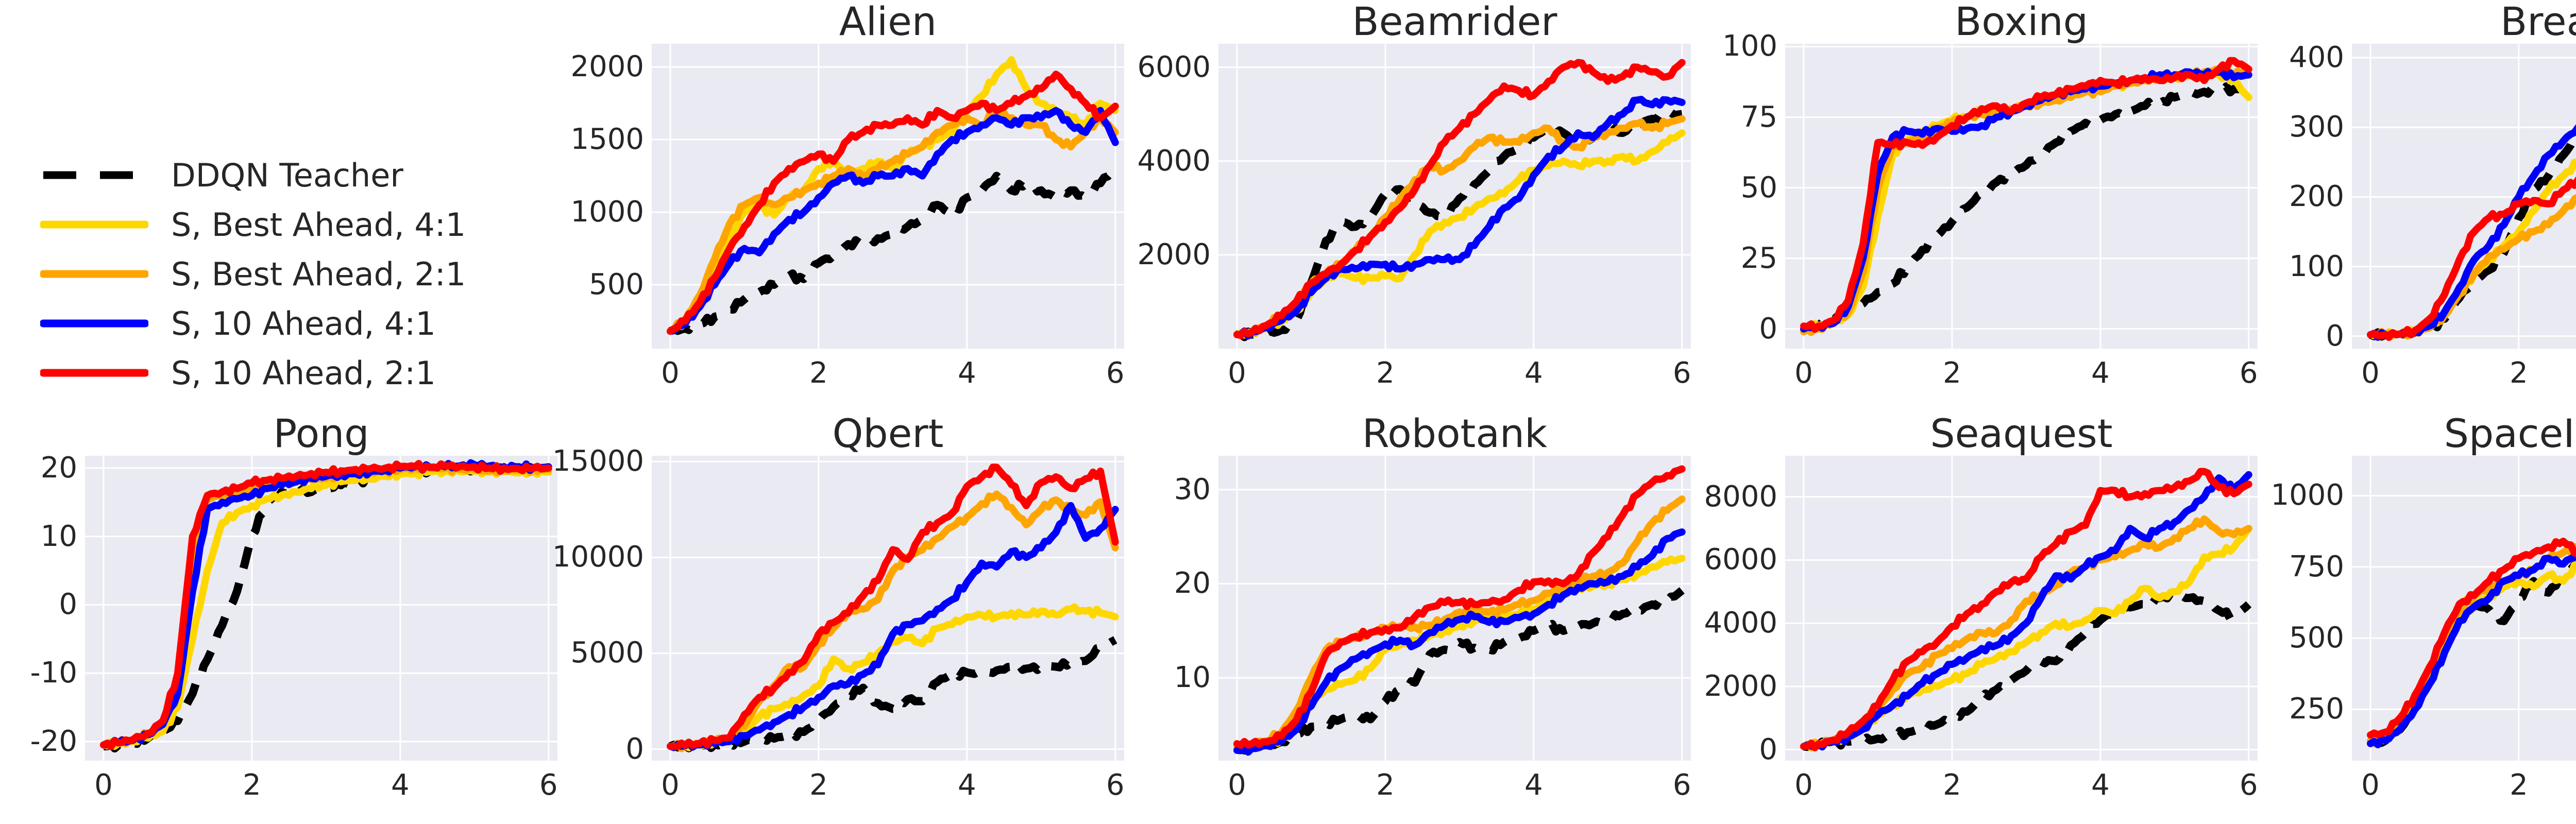 The height and width of the screenshot is (824, 2576). Describe the element at coordinates (53, 673) in the screenshot. I see `y-tick-label: -10` at that location.